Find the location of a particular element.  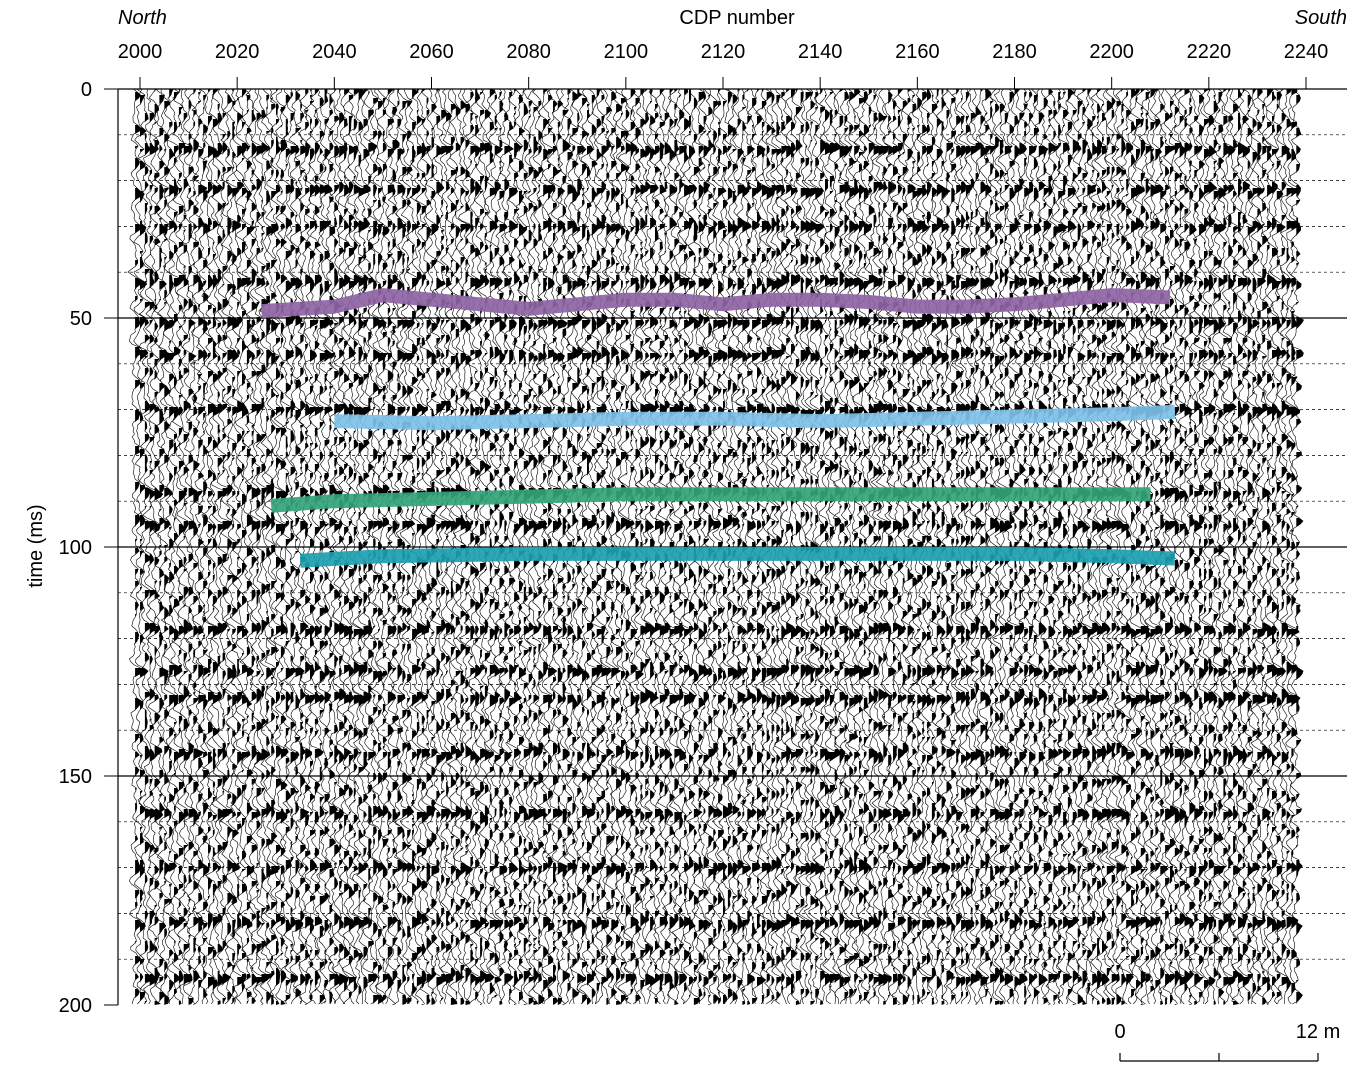

y-tick-label: 100 is located at coordinates (75, 548).